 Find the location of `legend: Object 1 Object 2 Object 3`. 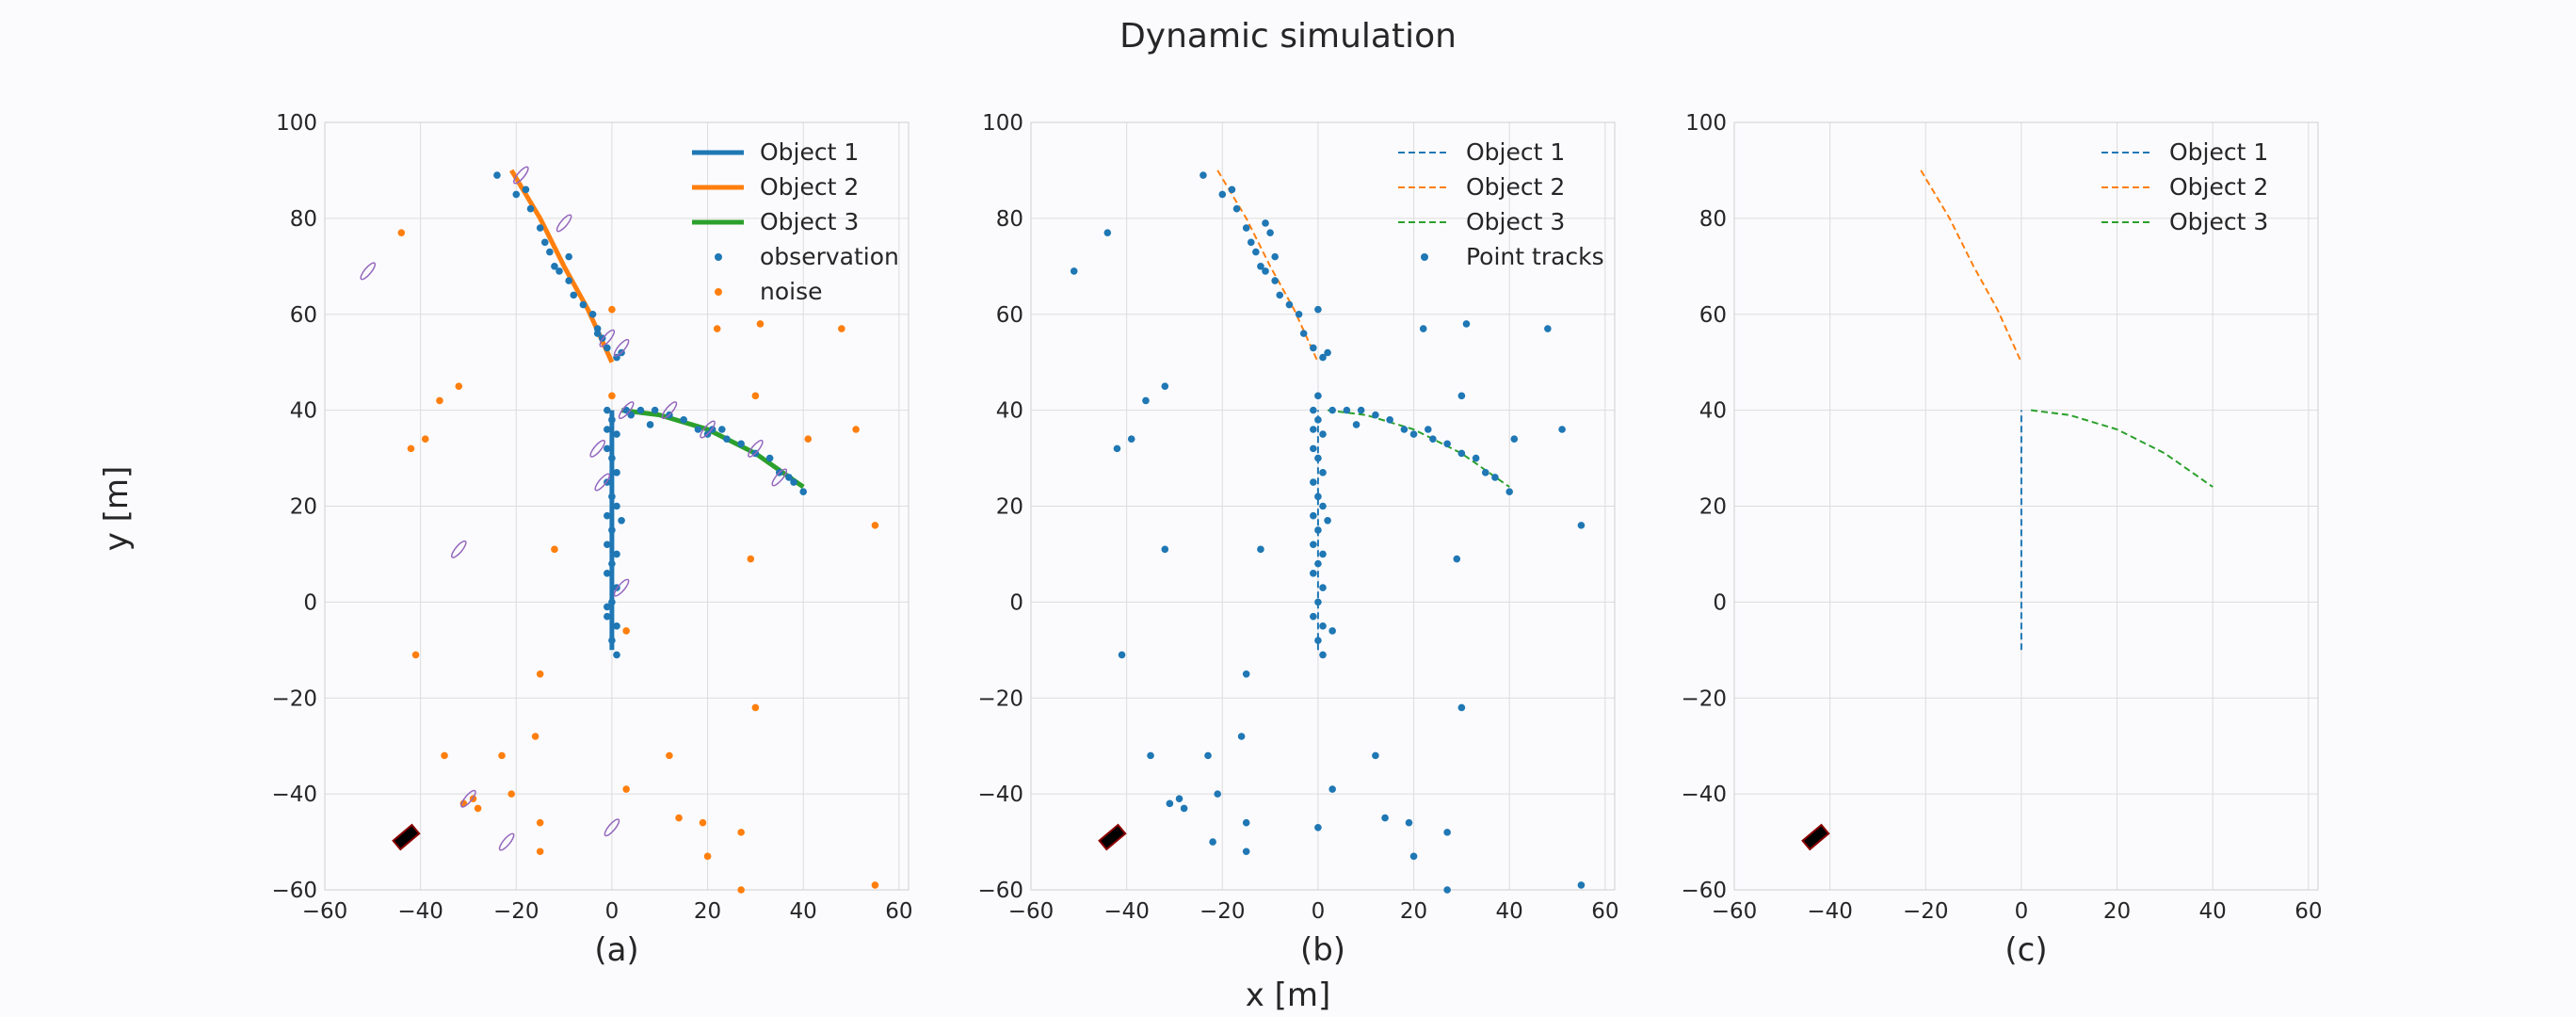

legend: Object 1 Object 2 Object 3 is located at coordinates (2184, 186).